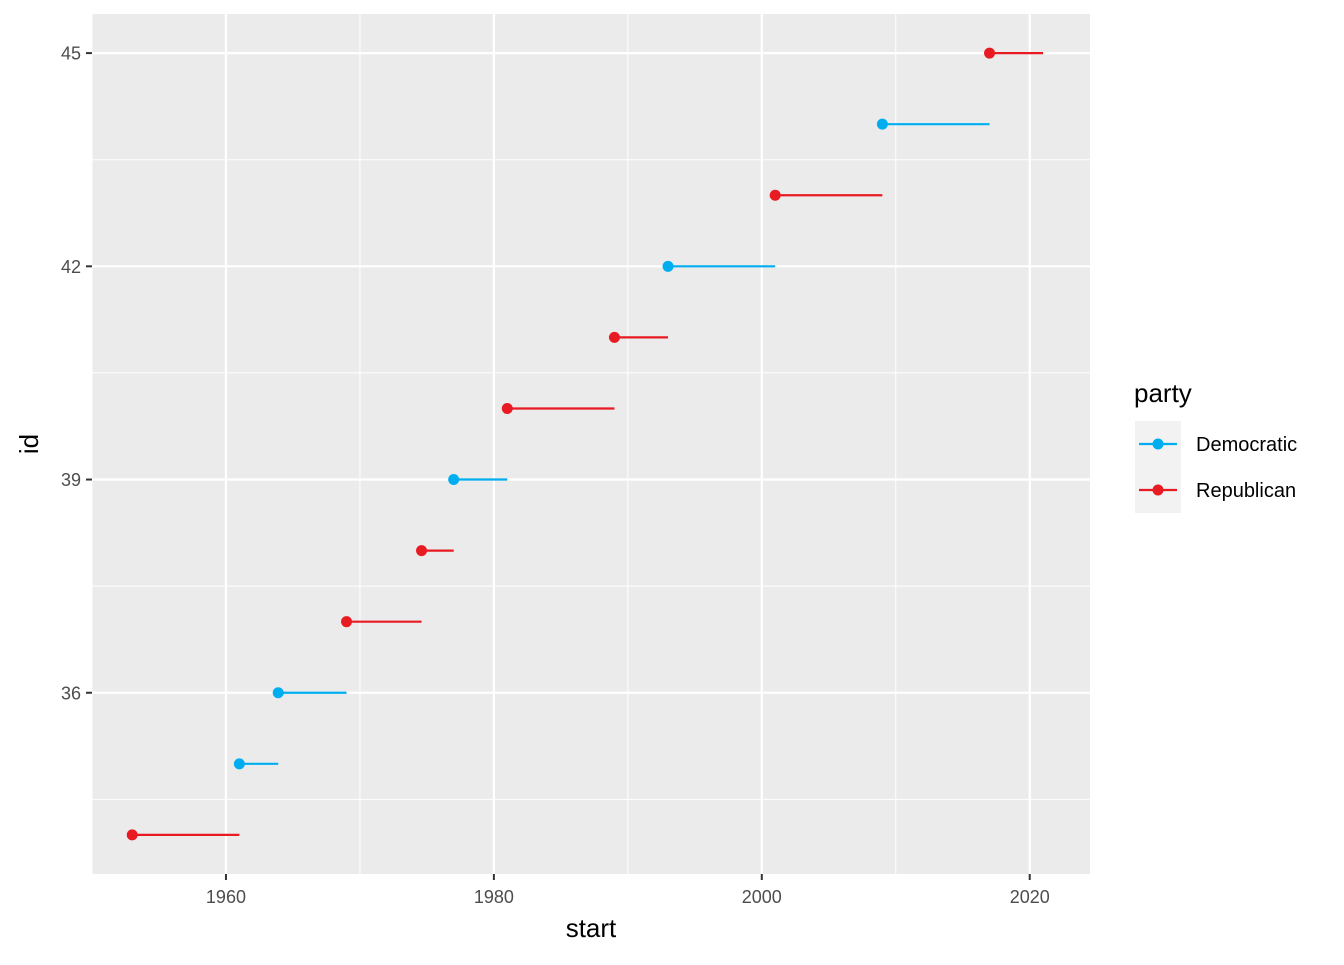 Image resolution: width=1344 pixels, height=965 pixels. I want to click on y-tick-label: 45, so click(71, 54).